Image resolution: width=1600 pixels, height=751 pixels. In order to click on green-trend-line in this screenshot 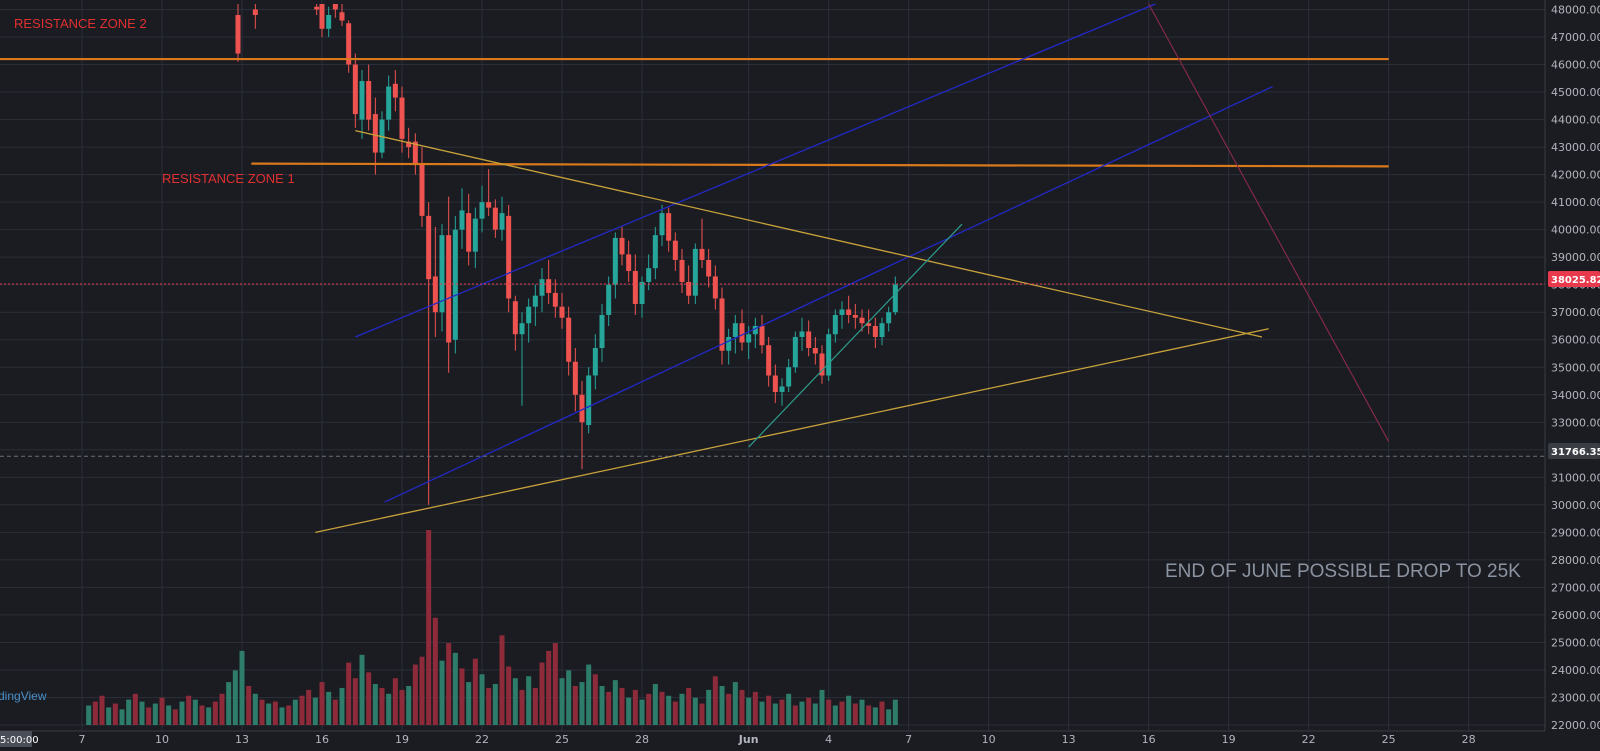, I will do `click(855, 335)`.